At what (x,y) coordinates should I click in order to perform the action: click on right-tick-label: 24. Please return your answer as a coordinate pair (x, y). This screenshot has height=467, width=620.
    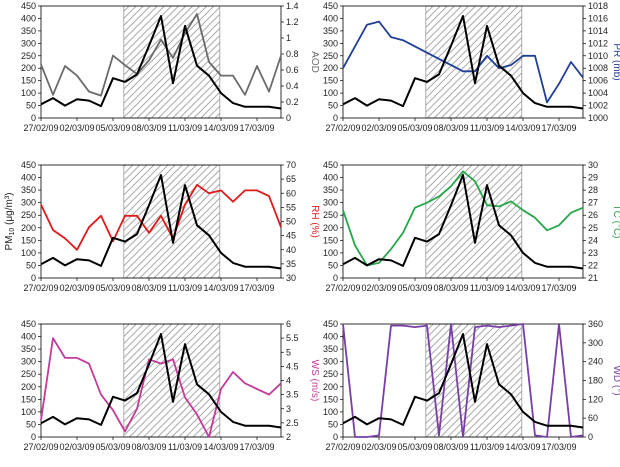
    Looking at the image, I should click on (593, 240).